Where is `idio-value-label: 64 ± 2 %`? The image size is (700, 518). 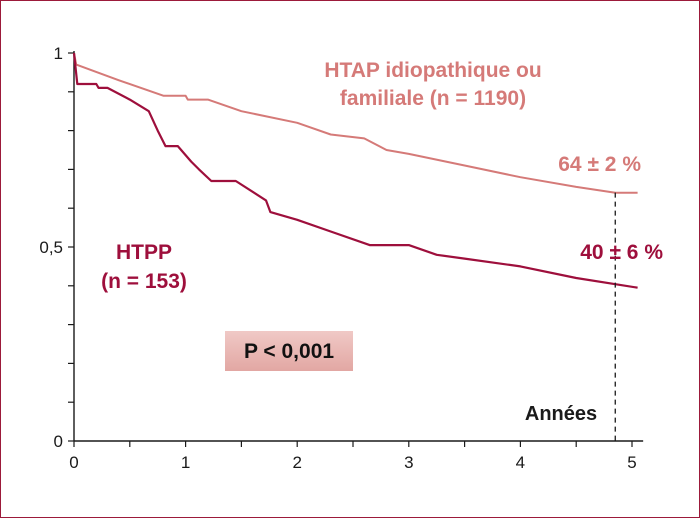
idio-value-label: 64 ± 2 % is located at coordinates (599, 164).